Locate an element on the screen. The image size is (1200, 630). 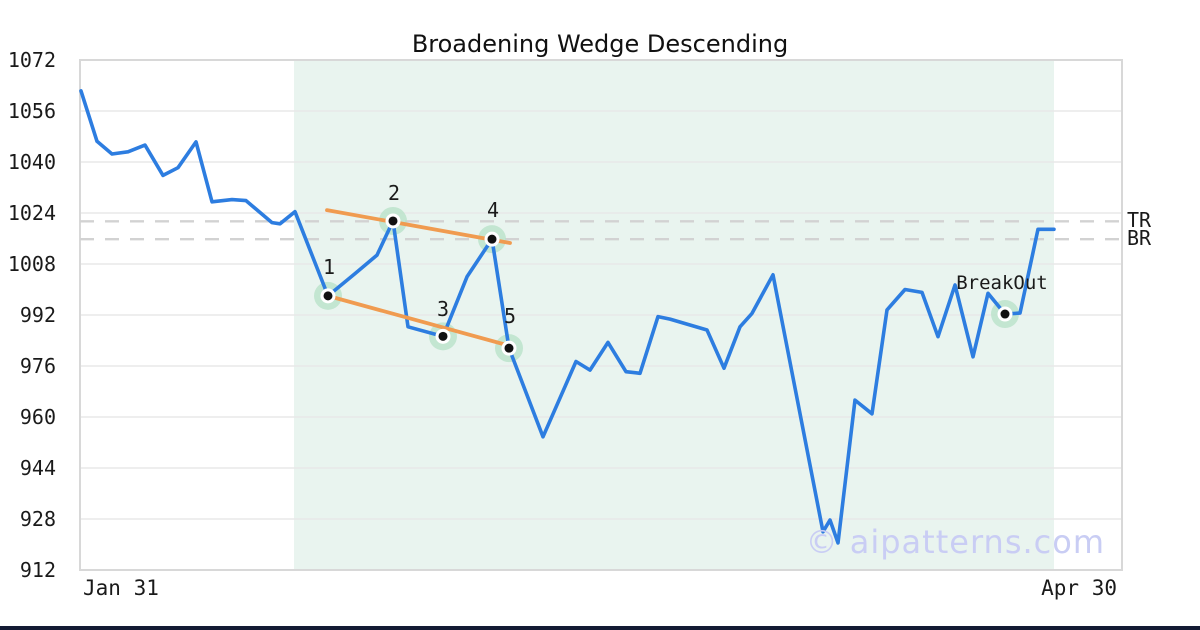
pattern-point-label: 3 is located at coordinates (443, 309).